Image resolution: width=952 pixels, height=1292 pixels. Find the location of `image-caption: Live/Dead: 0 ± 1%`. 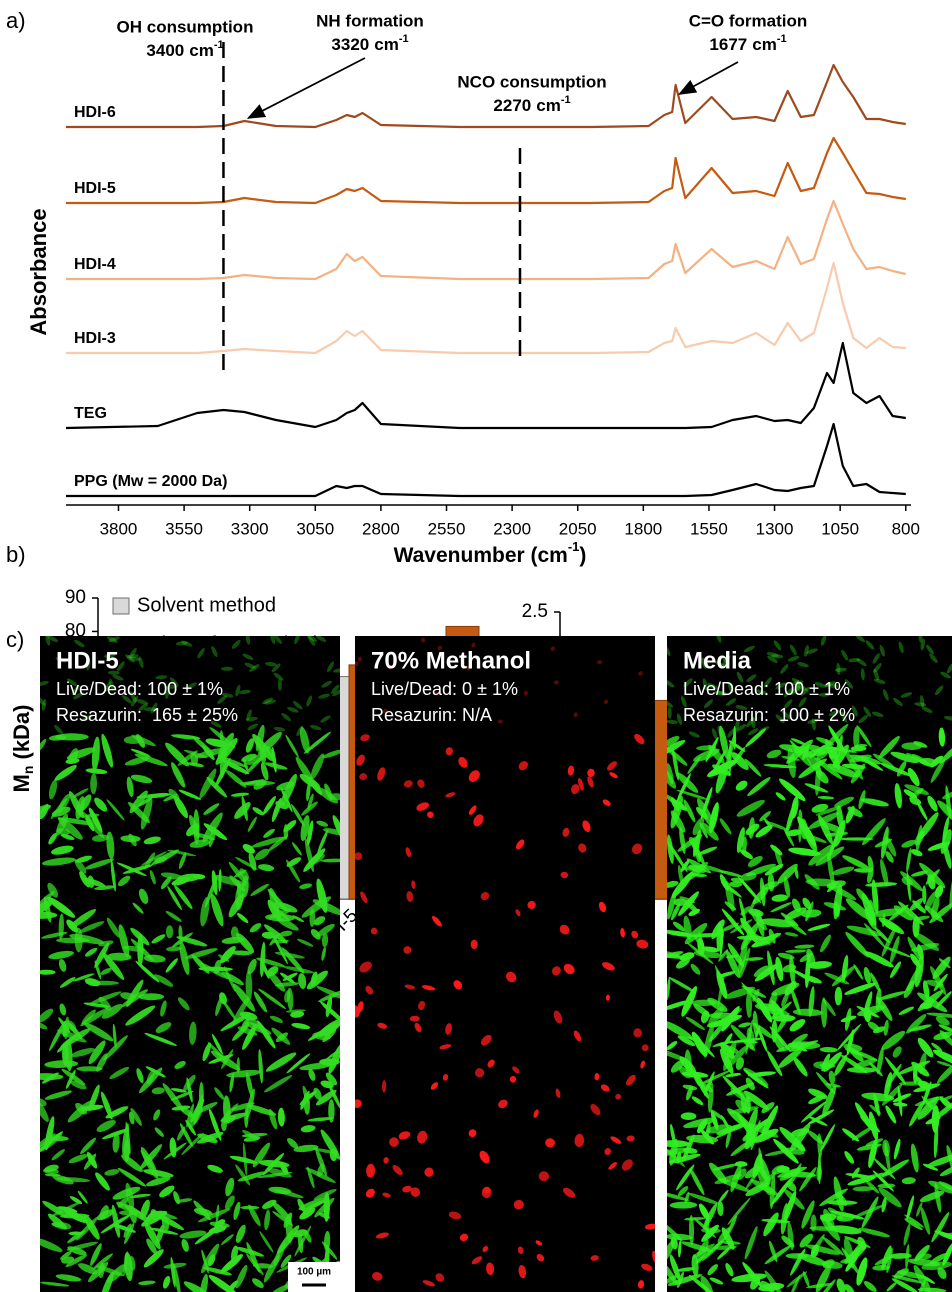

image-caption: Live/Dead: 0 ± 1% is located at coordinates (444, 689).